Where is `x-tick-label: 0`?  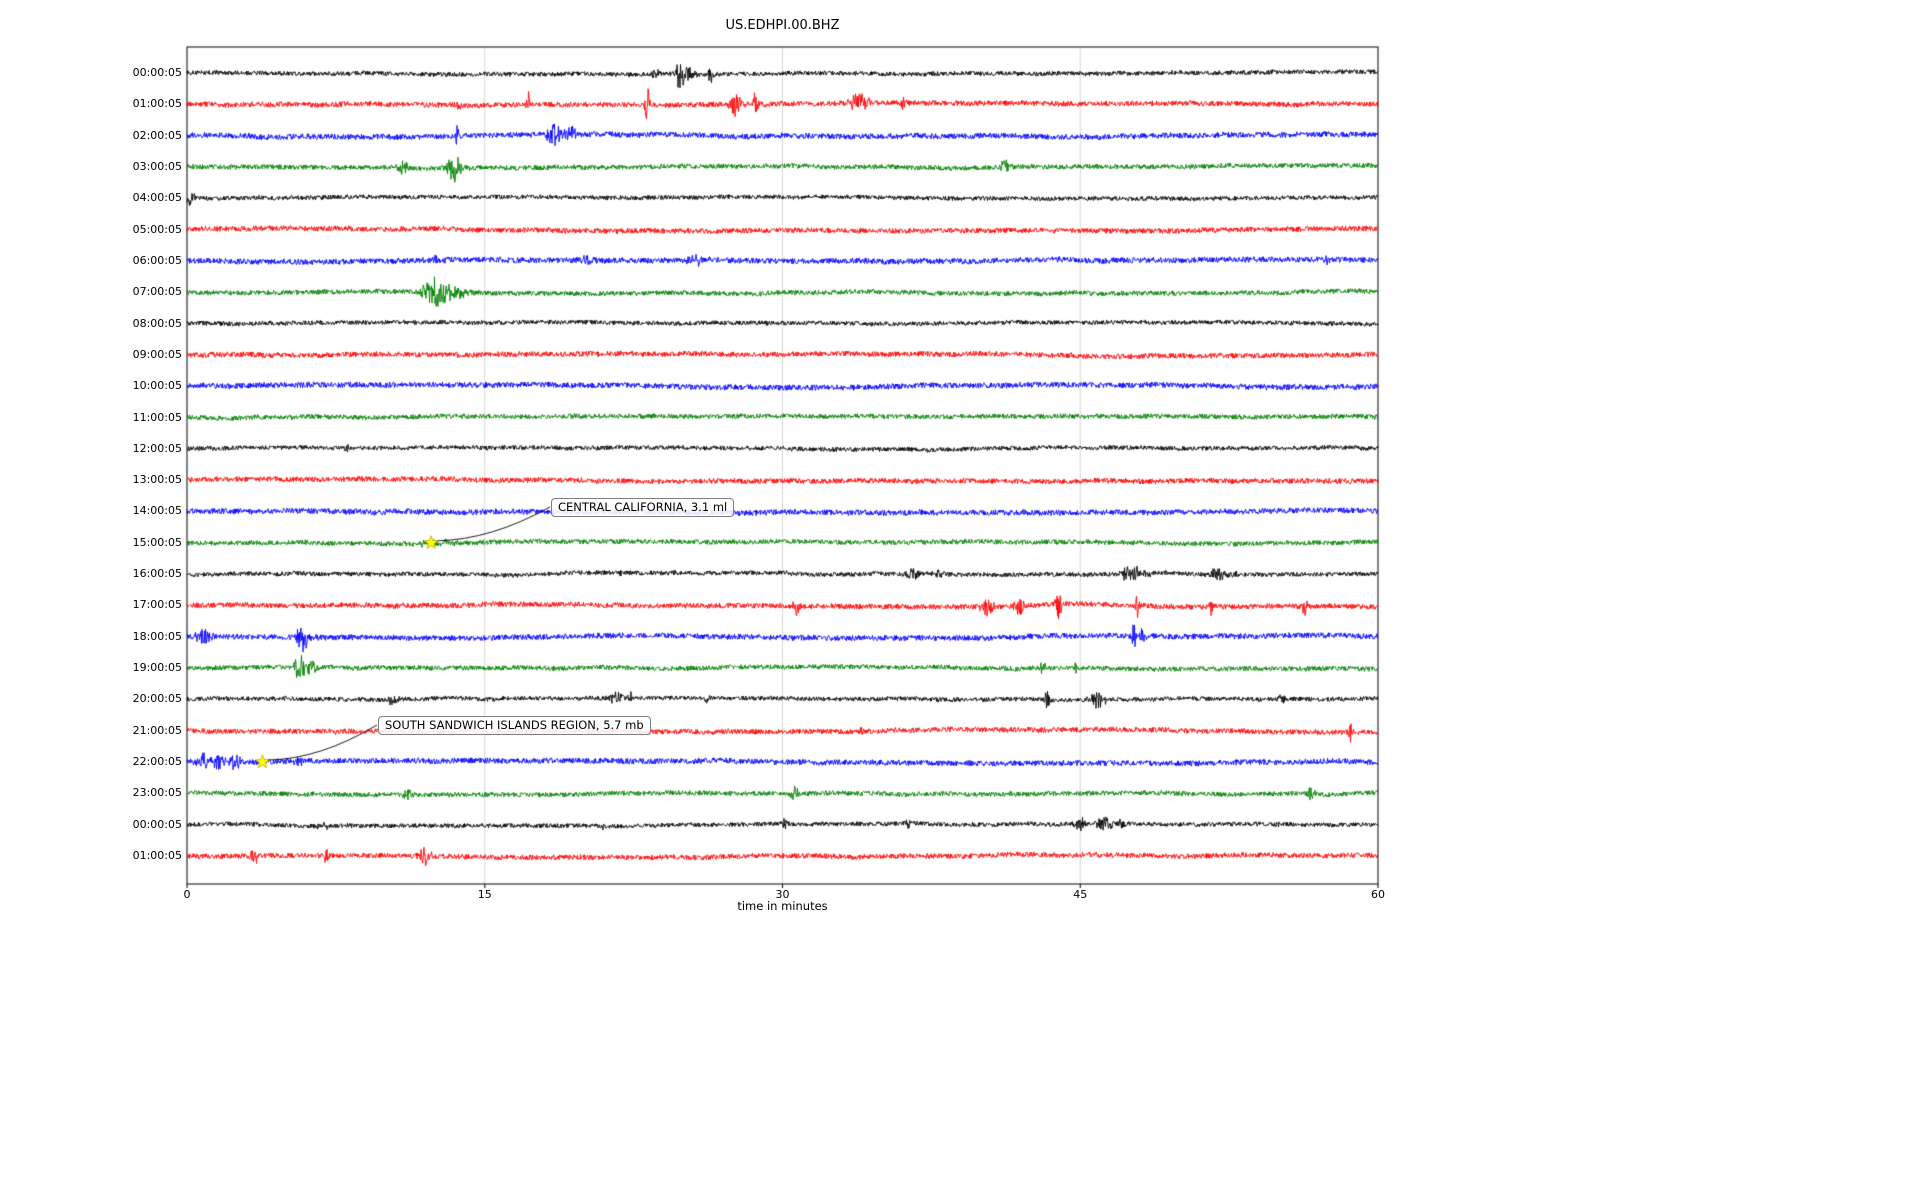 x-tick-label: 0 is located at coordinates (187, 894).